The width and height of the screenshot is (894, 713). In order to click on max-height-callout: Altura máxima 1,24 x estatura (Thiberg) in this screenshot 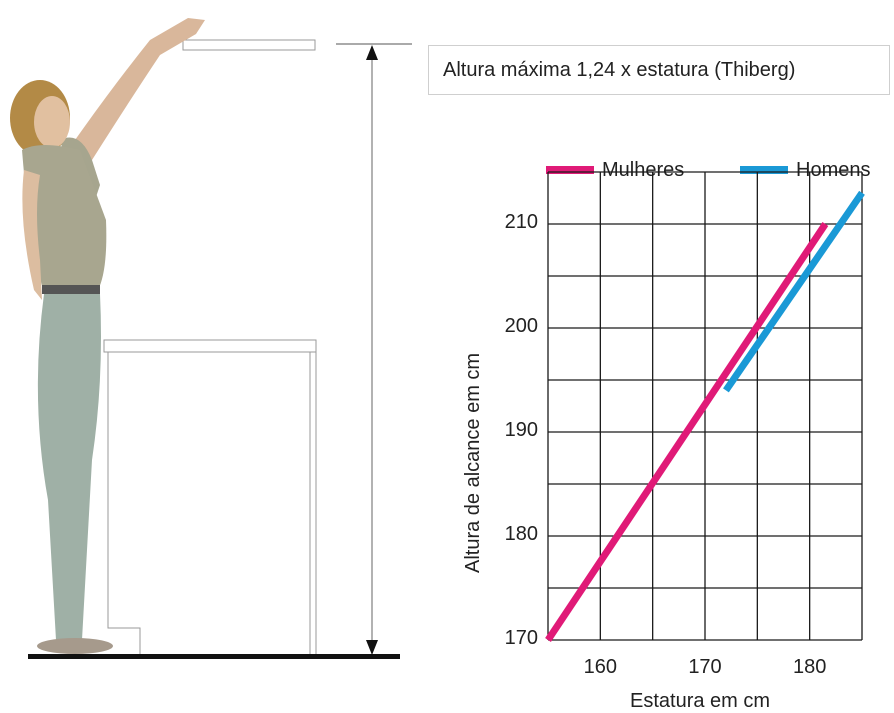, I will do `click(659, 70)`.